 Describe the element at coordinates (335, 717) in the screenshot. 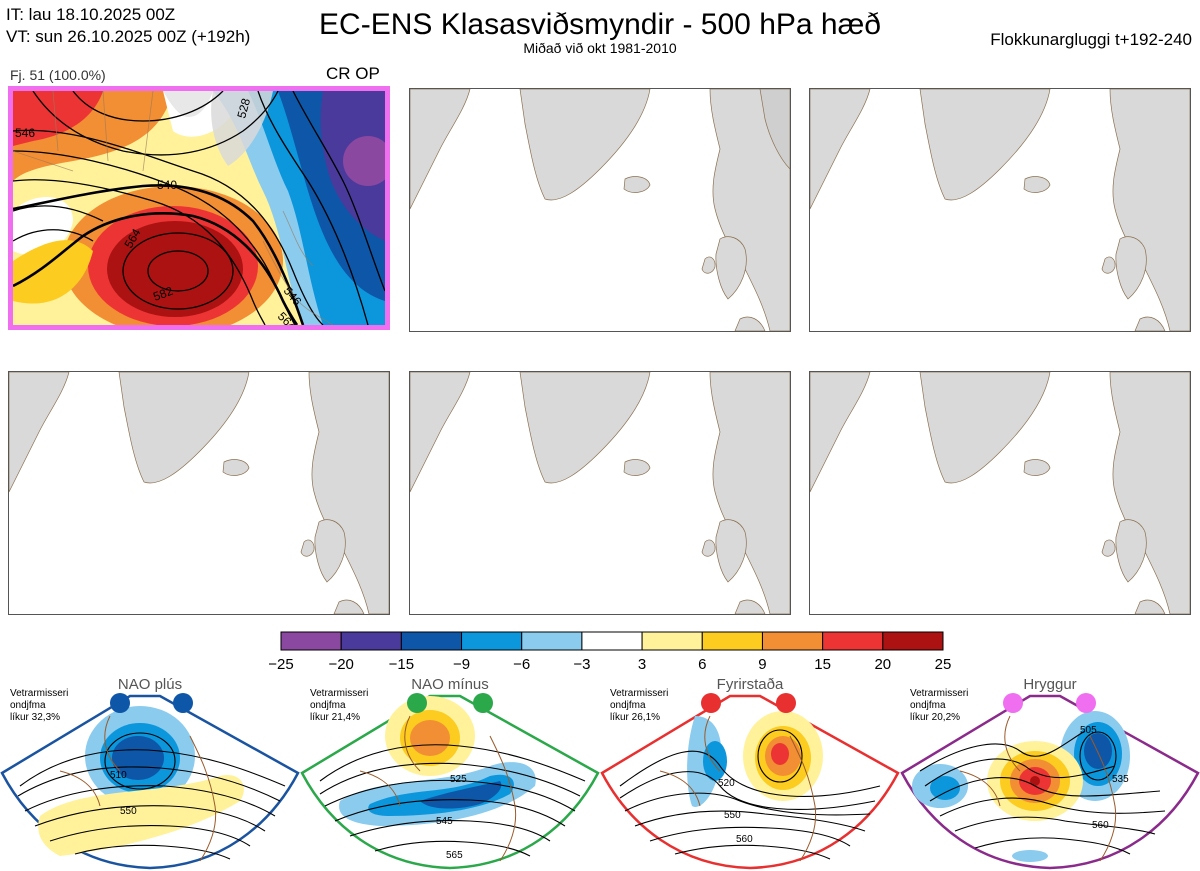

I see `regime-note-line: líkur 21,4%` at that location.